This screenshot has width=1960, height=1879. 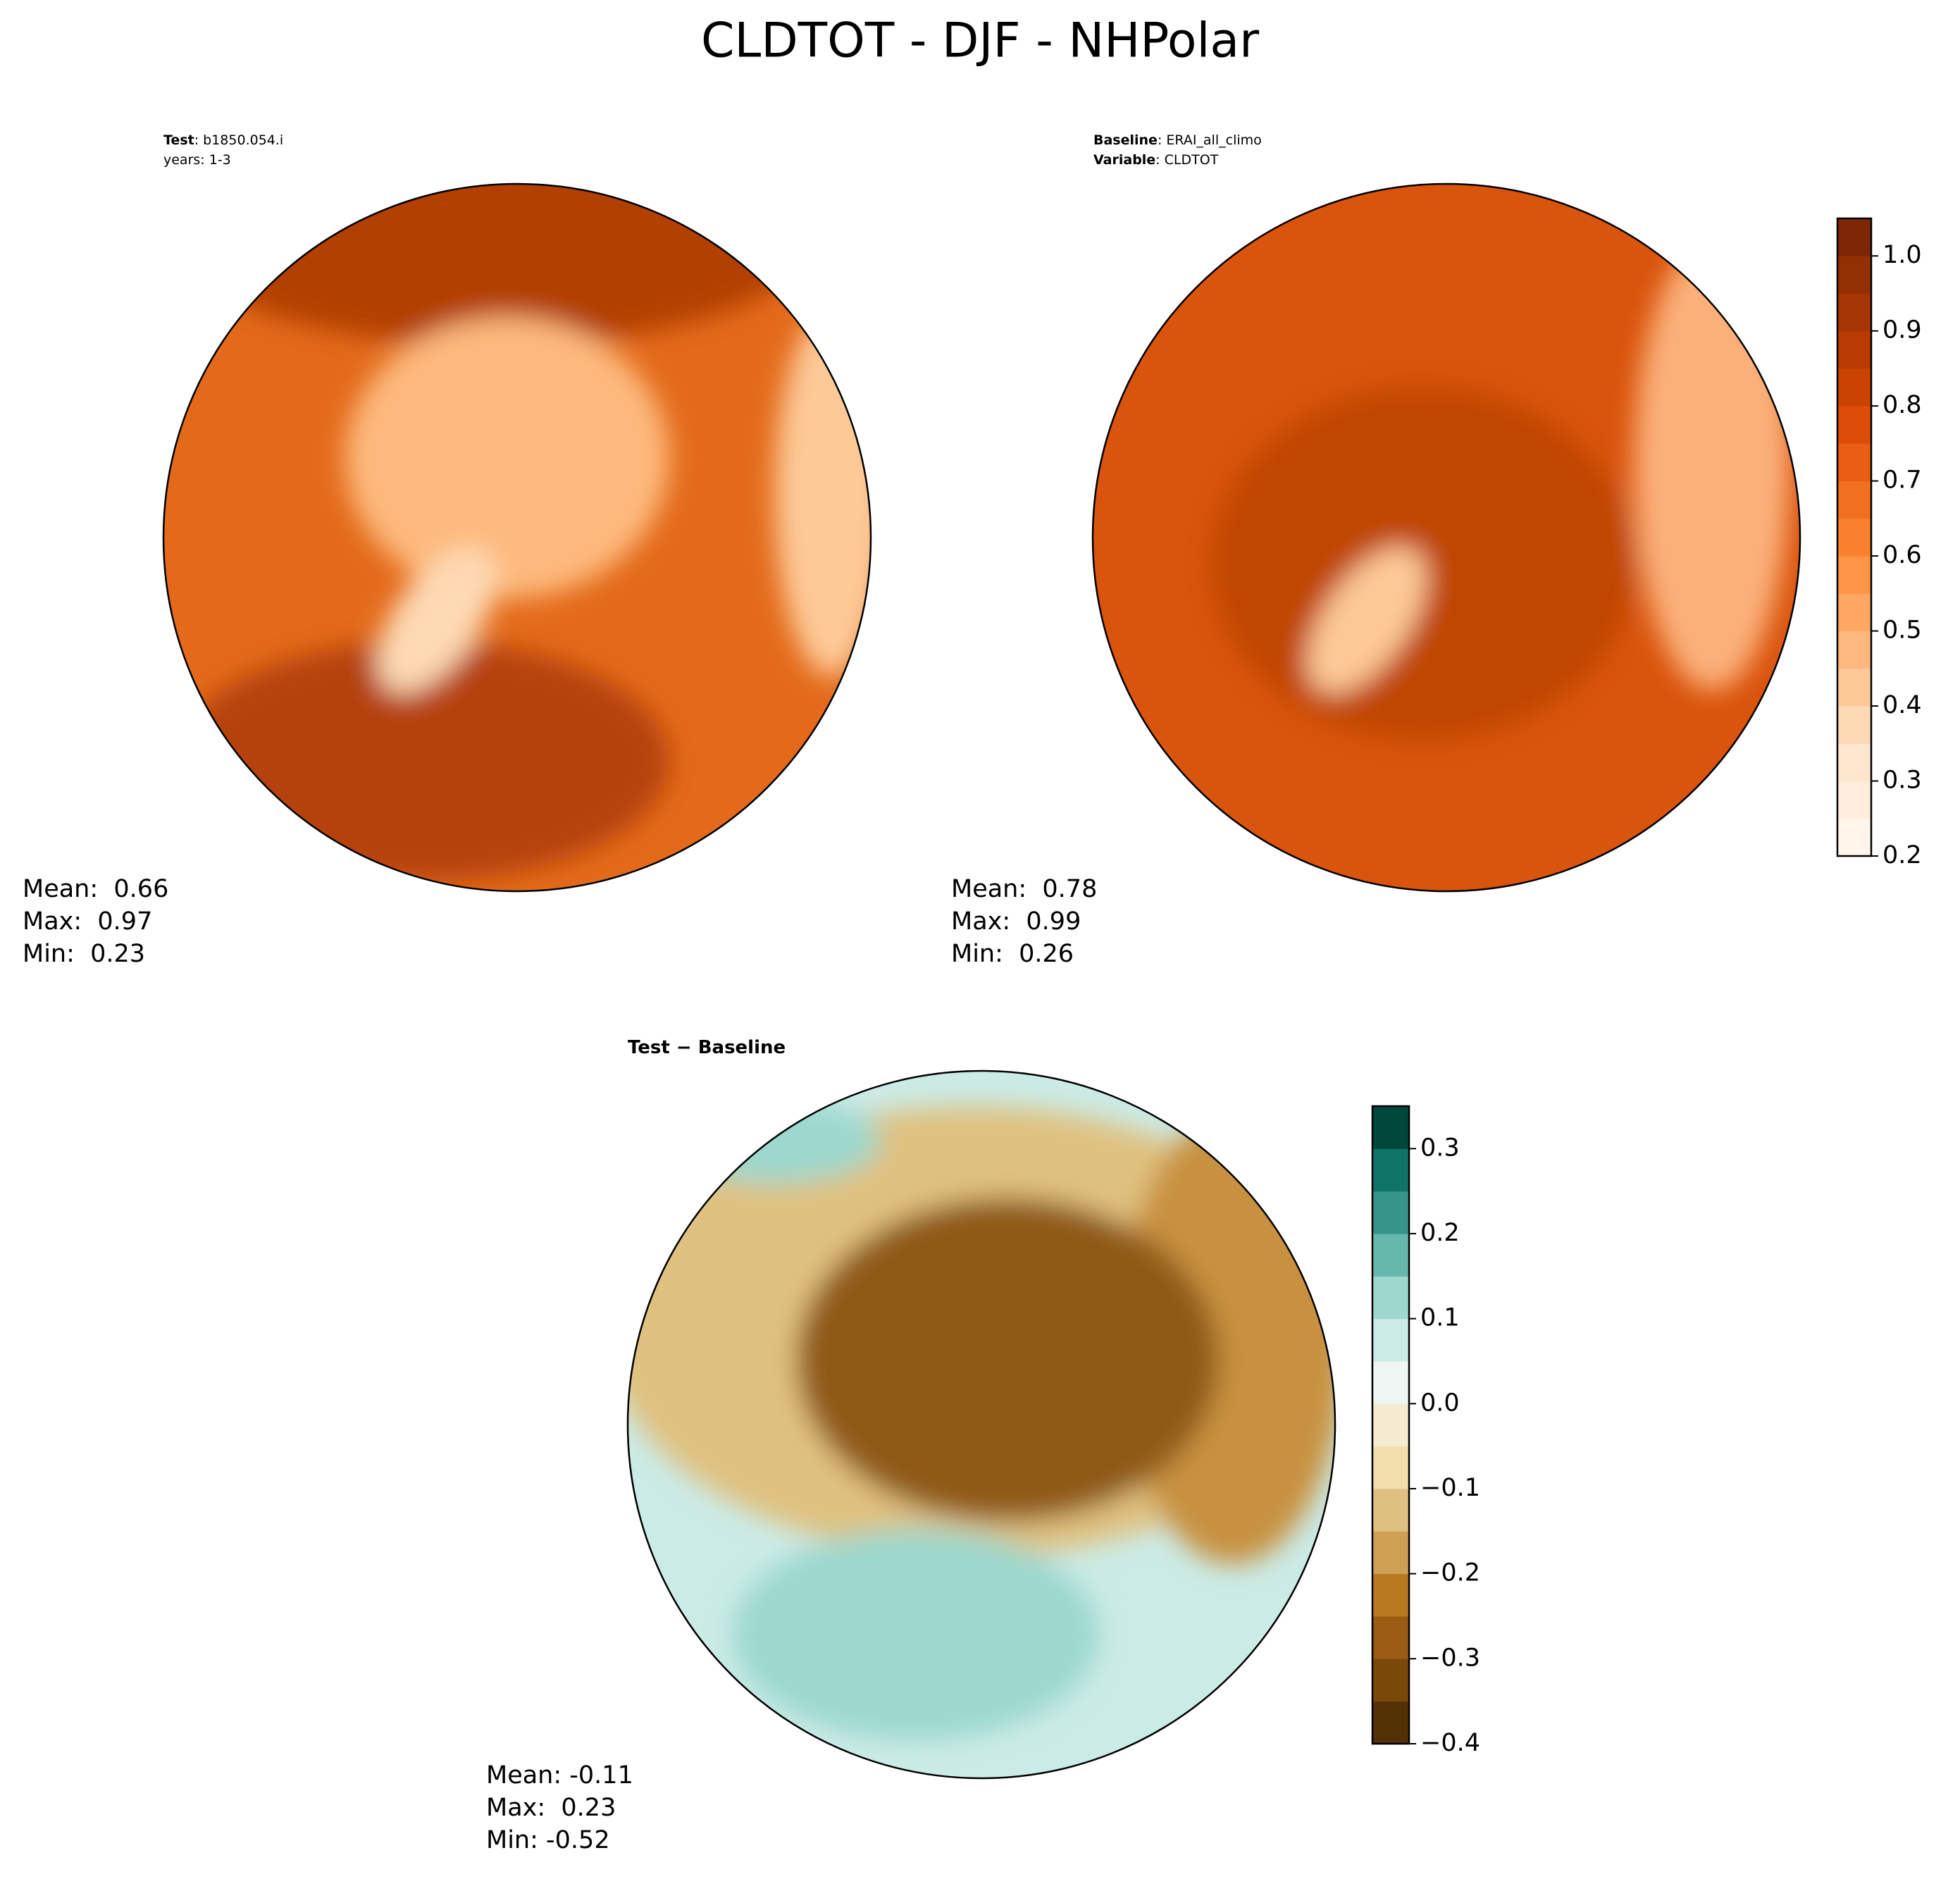 What do you see at coordinates (1016, 921) in the screenshot?
I see `stat-text: Max: 0.99` at bounding box center [1016, 921].